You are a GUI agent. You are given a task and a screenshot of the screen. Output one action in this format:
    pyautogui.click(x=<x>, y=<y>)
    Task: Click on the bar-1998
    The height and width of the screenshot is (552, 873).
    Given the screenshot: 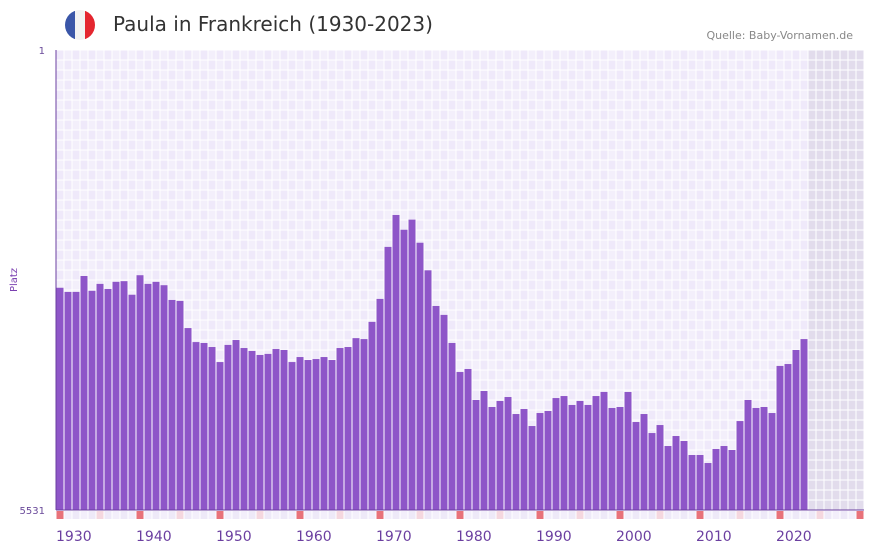 What is the action you would take?
    pyautogui.click(x=604, y=450)
    